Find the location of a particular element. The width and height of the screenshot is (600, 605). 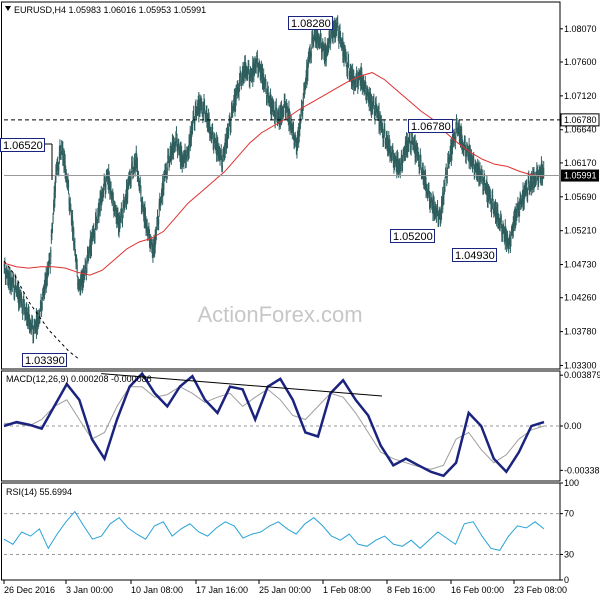

macd-tick-label: -0.003387 is located at coordinates (582, 470).